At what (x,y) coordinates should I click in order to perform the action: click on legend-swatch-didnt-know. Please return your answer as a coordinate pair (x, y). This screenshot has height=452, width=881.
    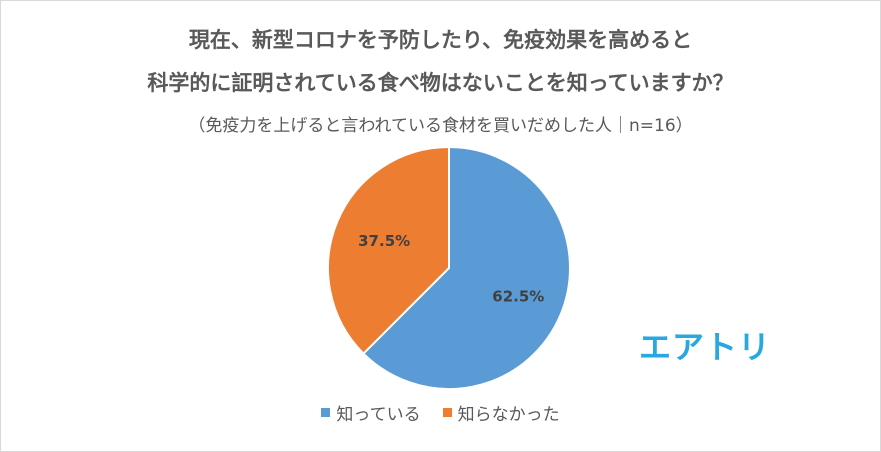
    Looking at the image, I should click on (447, 412).